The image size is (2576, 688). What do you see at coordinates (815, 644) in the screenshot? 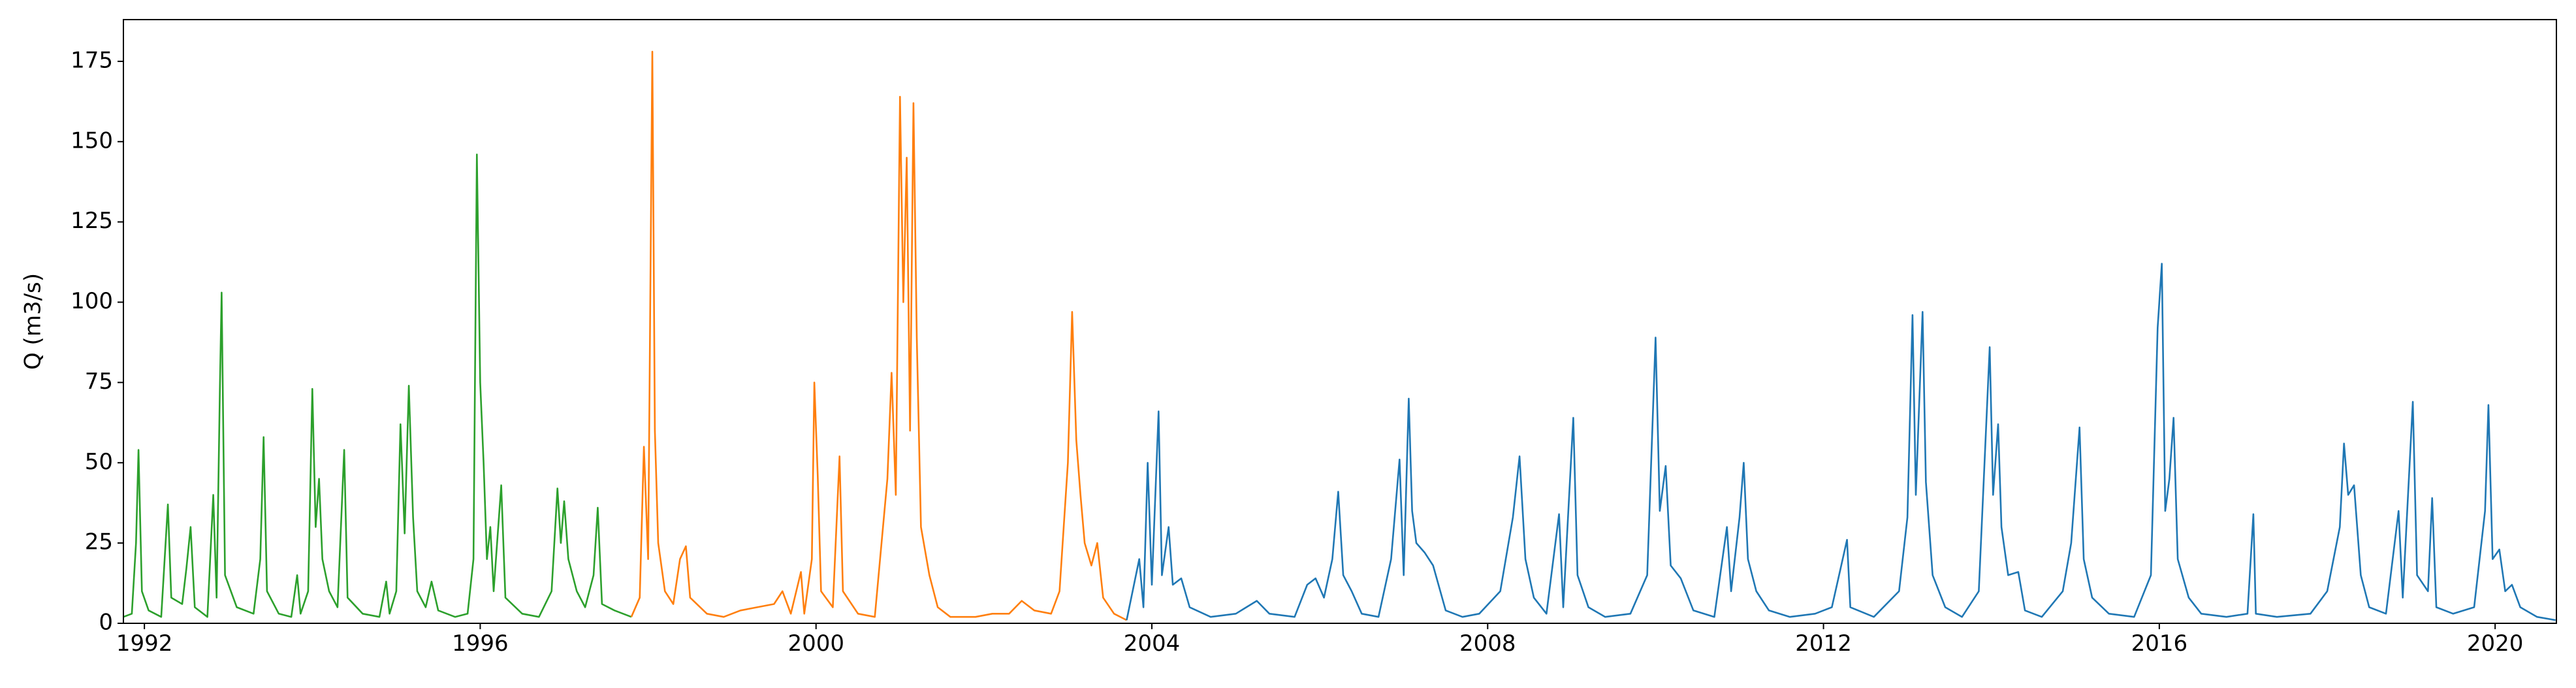
I see `x-tick-label: 2000` at bounding box center [815, 644].